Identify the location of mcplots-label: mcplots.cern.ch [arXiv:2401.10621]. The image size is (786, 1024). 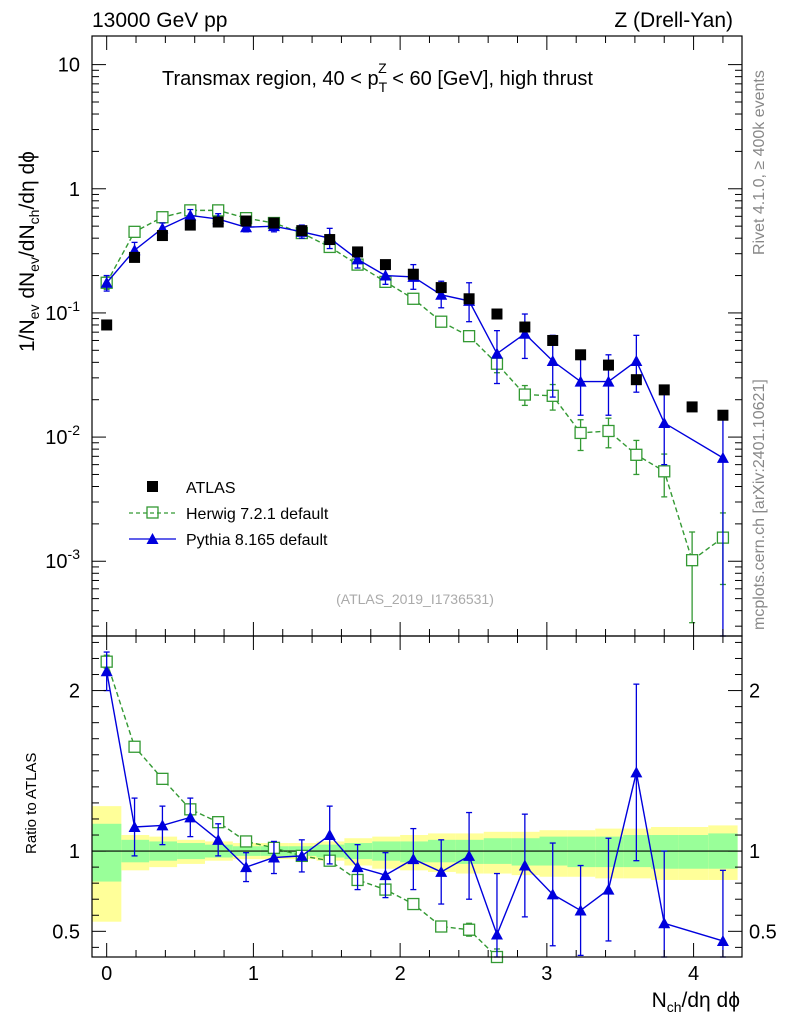
(759, 504).